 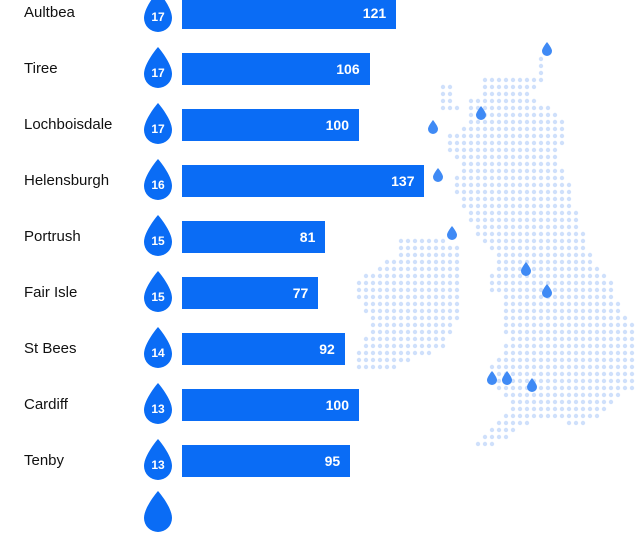 I want to click on drop-value: 17, so click(x=158, y=17).